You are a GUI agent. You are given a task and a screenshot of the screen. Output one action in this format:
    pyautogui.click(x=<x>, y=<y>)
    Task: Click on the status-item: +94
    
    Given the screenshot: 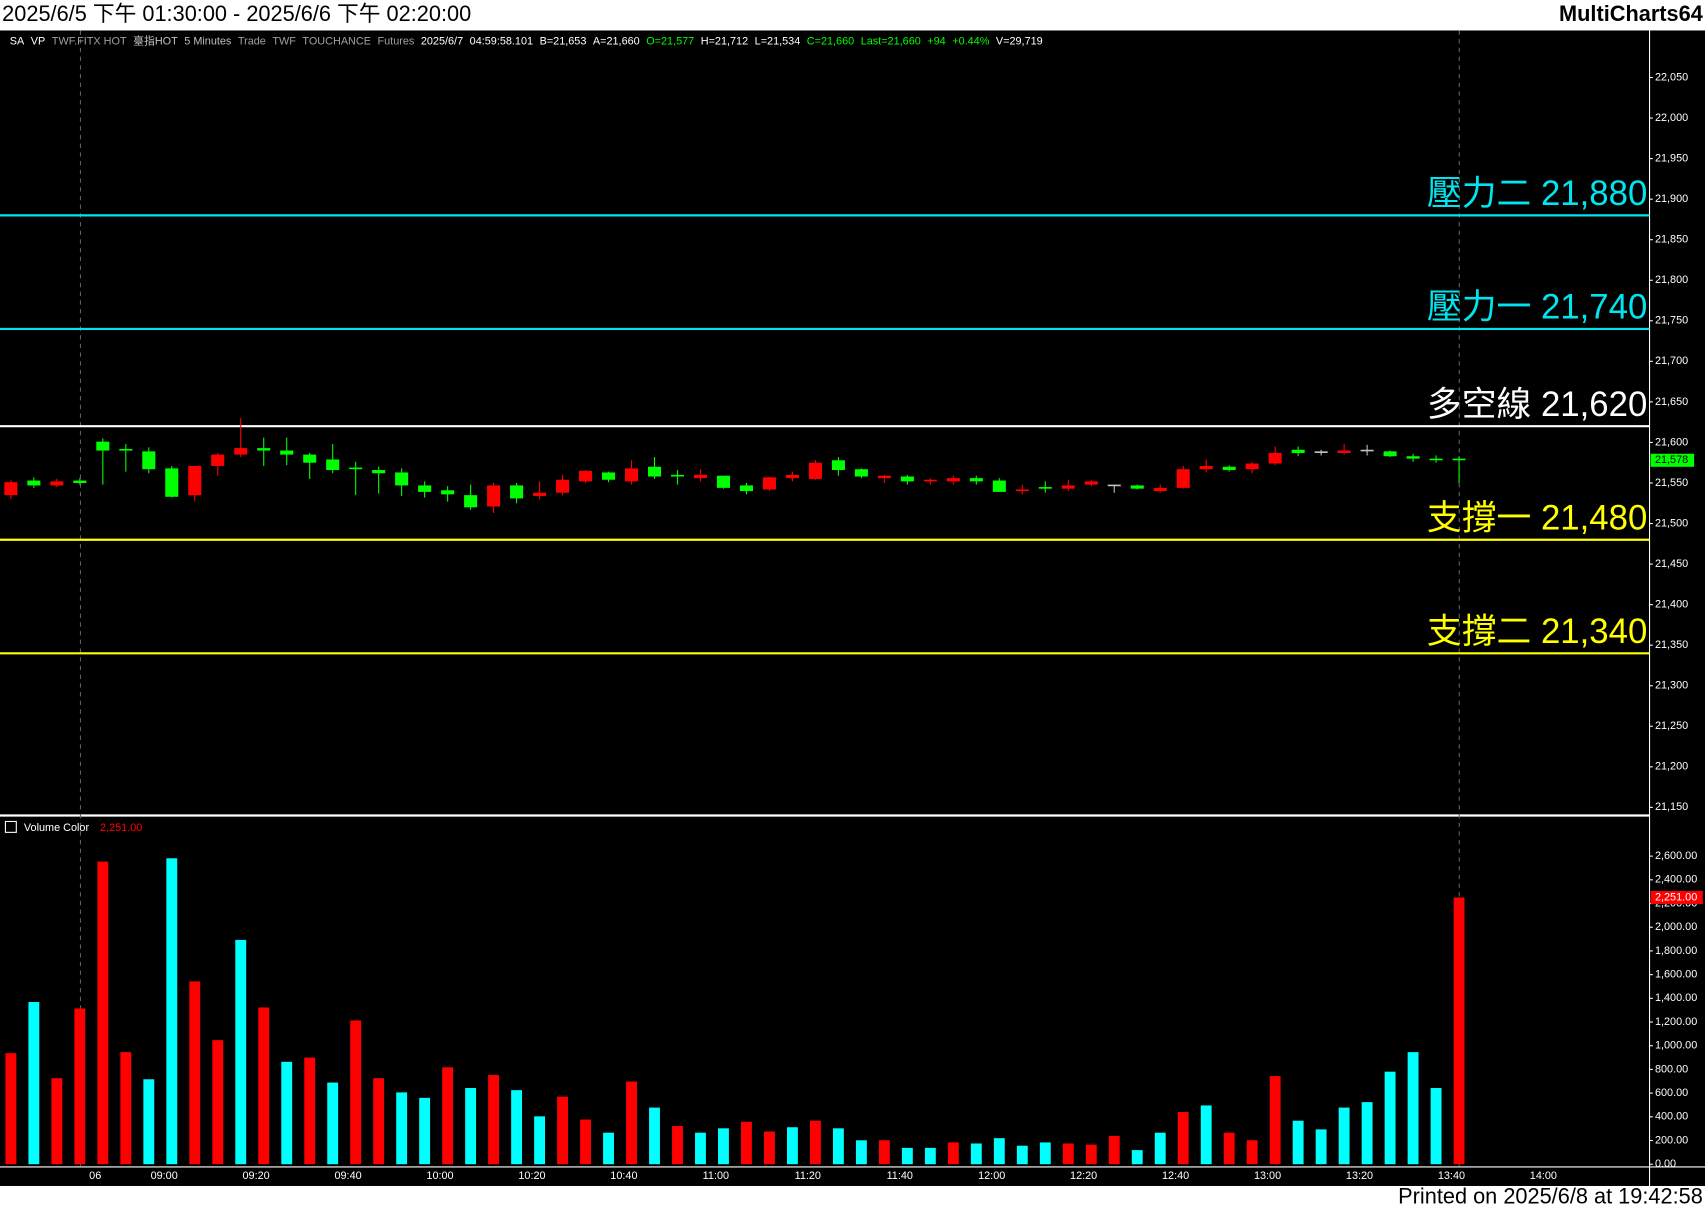 What is the action you would take?
    pyautogui.click(x=936, y=41)
    